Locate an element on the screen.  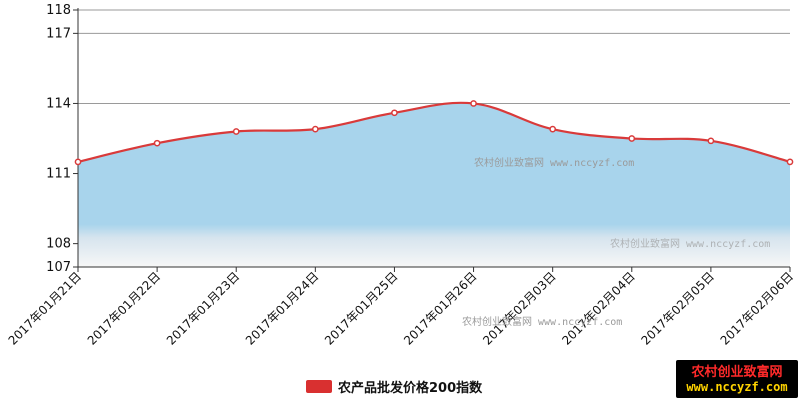
series-line is located at coordinates (434, 132).